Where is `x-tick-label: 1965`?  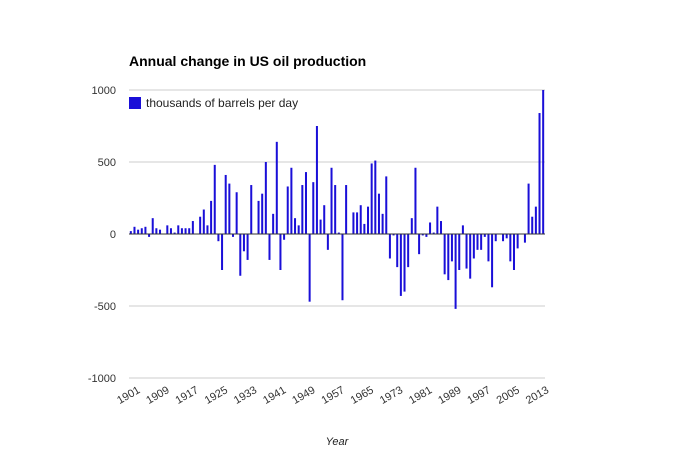 x-tick-label: 1965 is located at coordinates (362, 395).